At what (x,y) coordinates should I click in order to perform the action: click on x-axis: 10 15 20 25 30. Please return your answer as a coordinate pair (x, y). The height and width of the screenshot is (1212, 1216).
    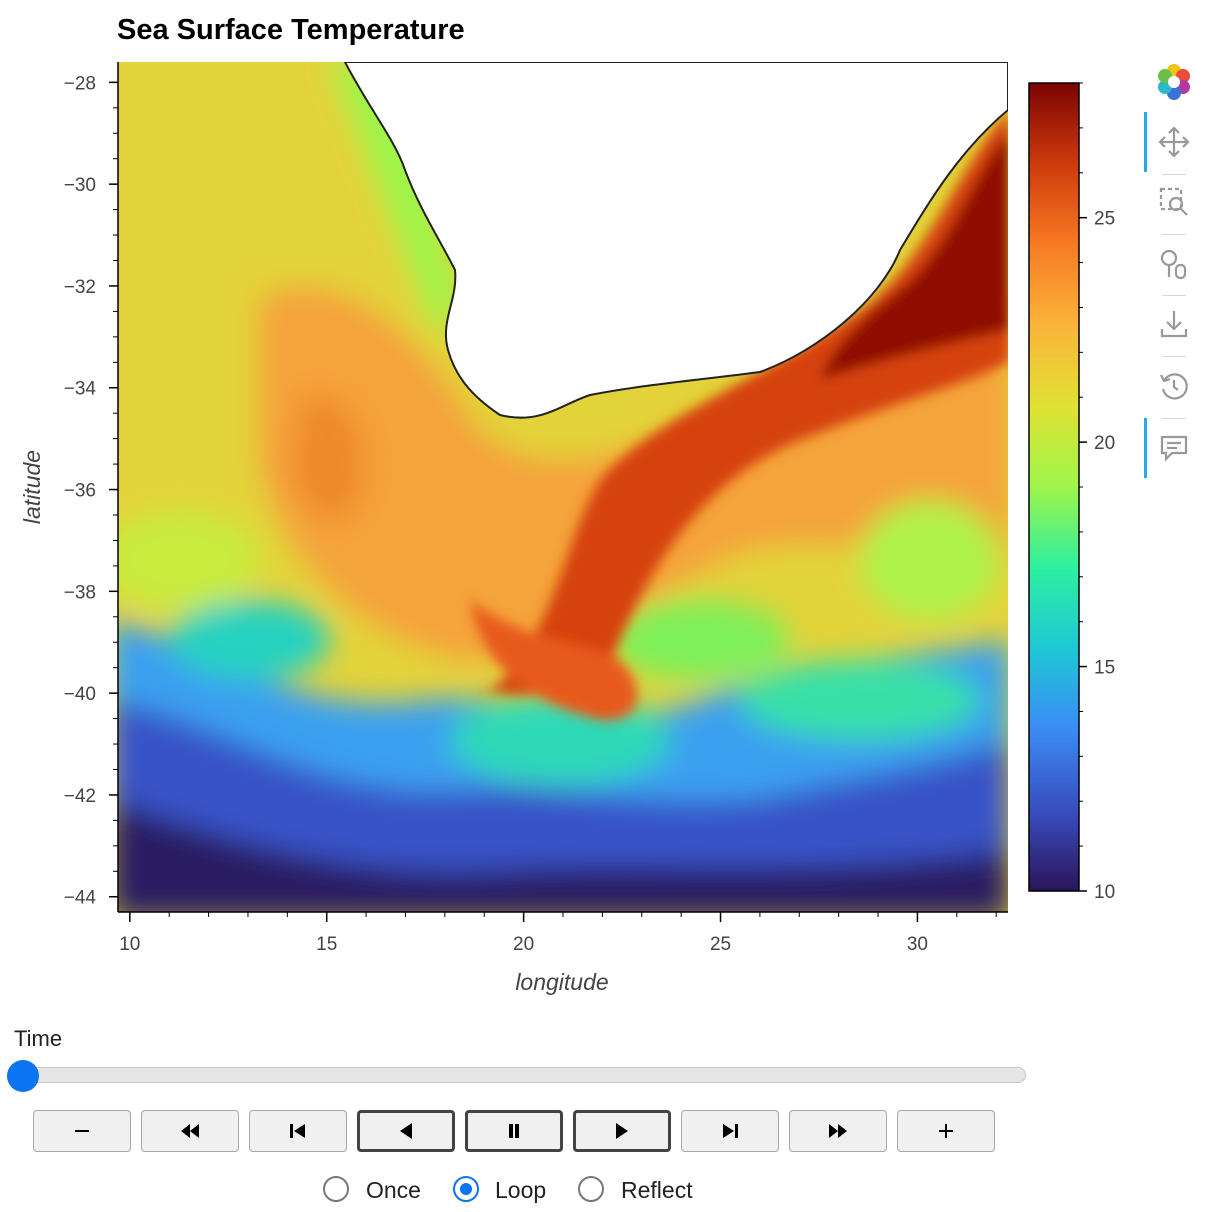
    Looking at the image, I should click on (558, 933).